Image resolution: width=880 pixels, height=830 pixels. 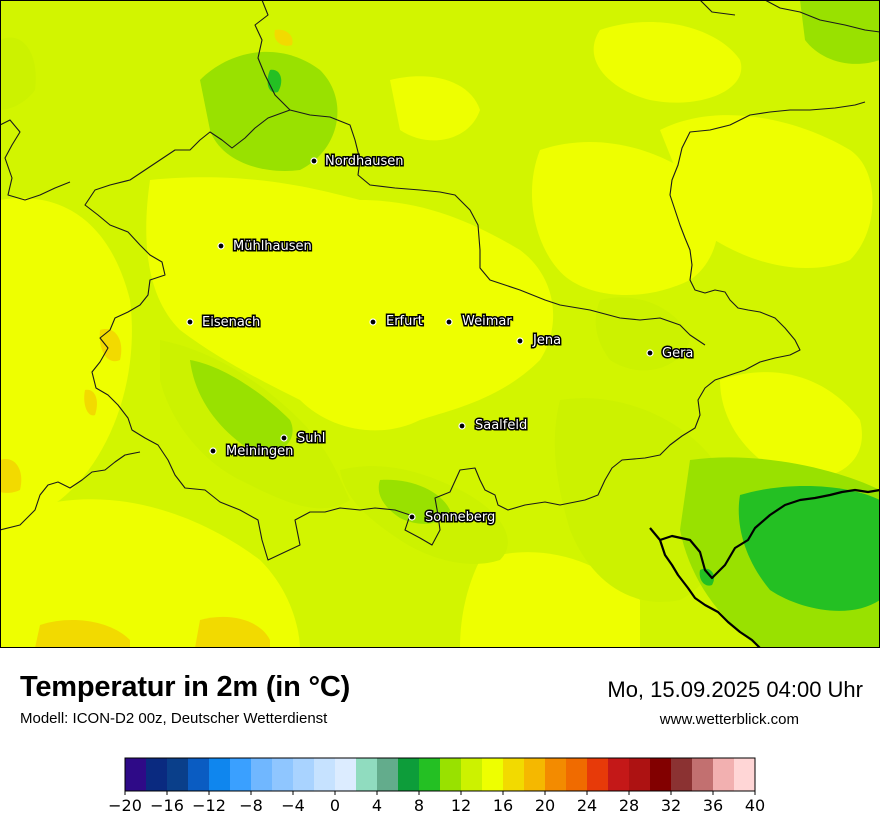 What do you see at coordinates (713, 805) in the screenshot?
I see `legend-tick-label: 36` at bounding box center [713, 805].